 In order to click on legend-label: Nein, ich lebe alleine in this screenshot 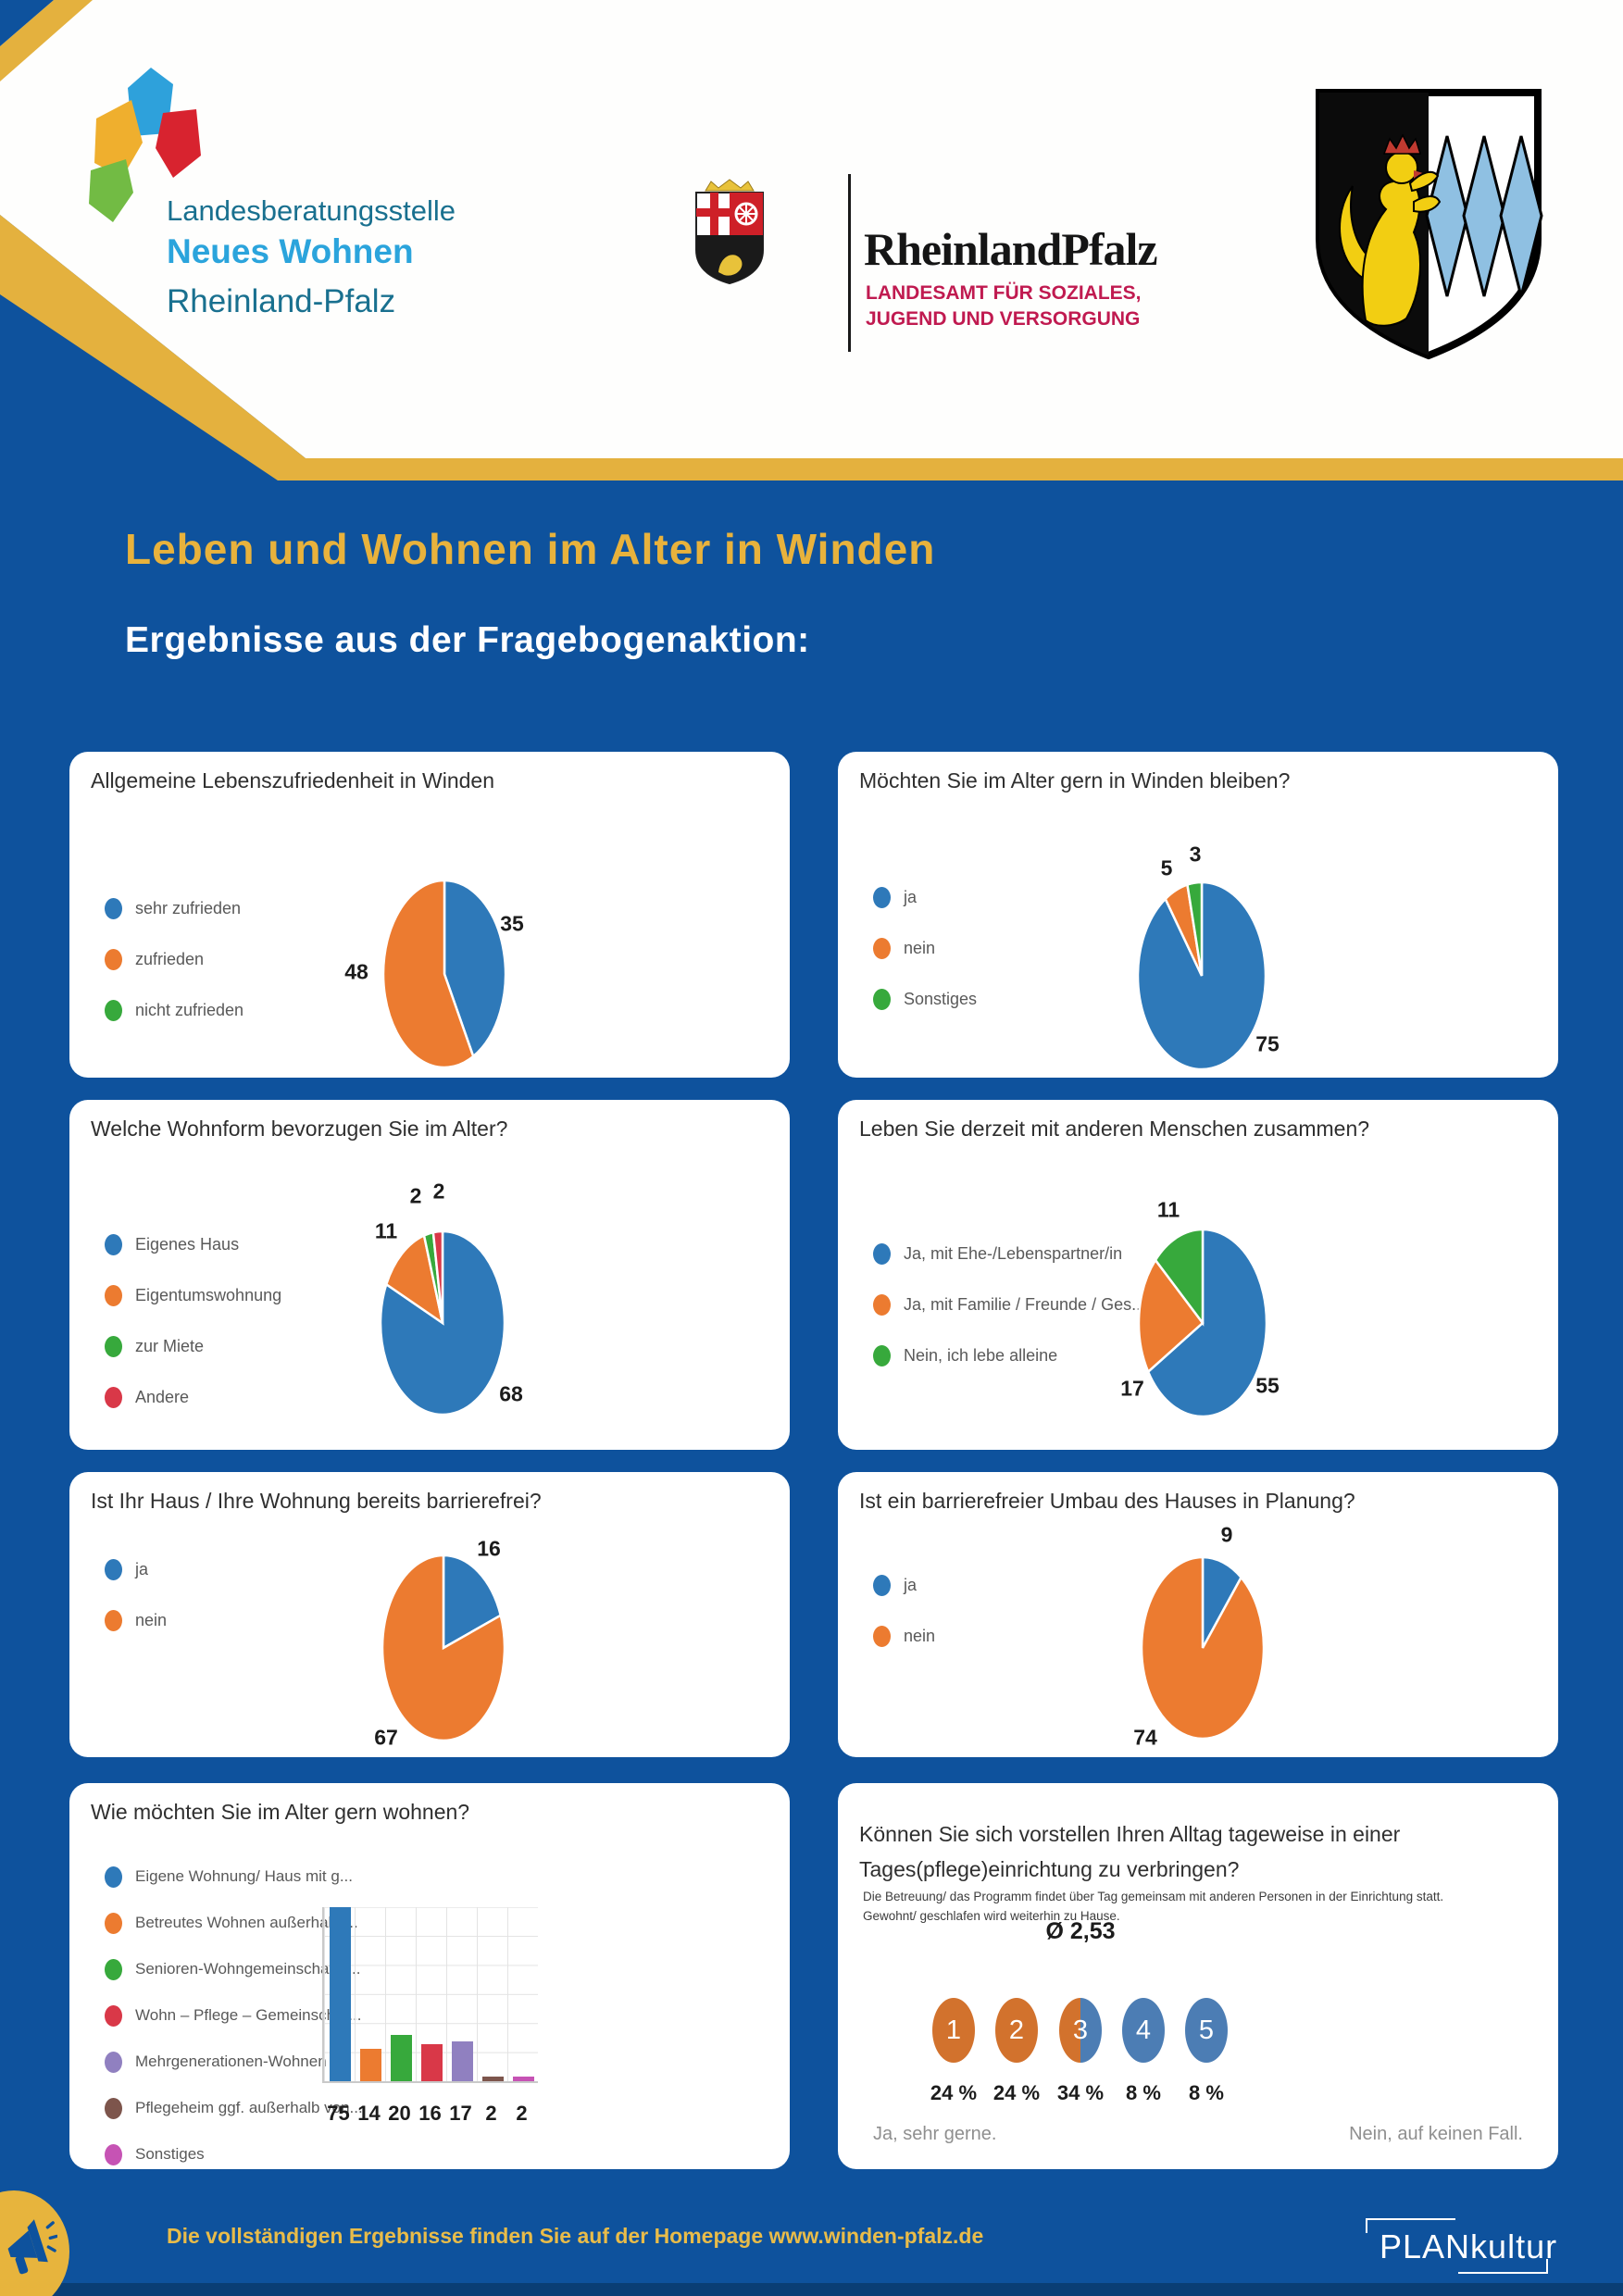, I will do `click(981, 1355)`.